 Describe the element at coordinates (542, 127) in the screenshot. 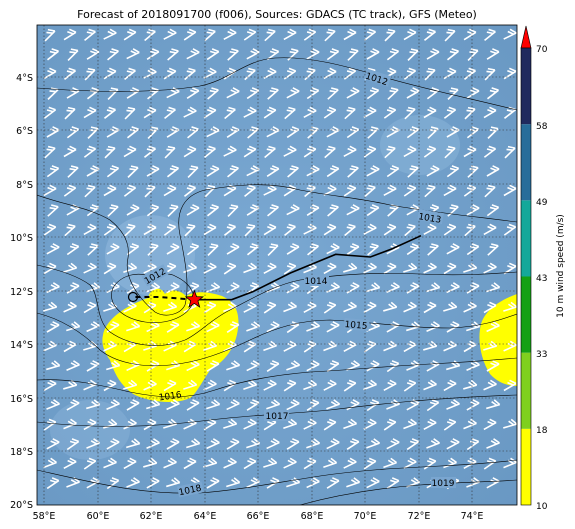

I see `colorbar-tick-label: 58` at that location.